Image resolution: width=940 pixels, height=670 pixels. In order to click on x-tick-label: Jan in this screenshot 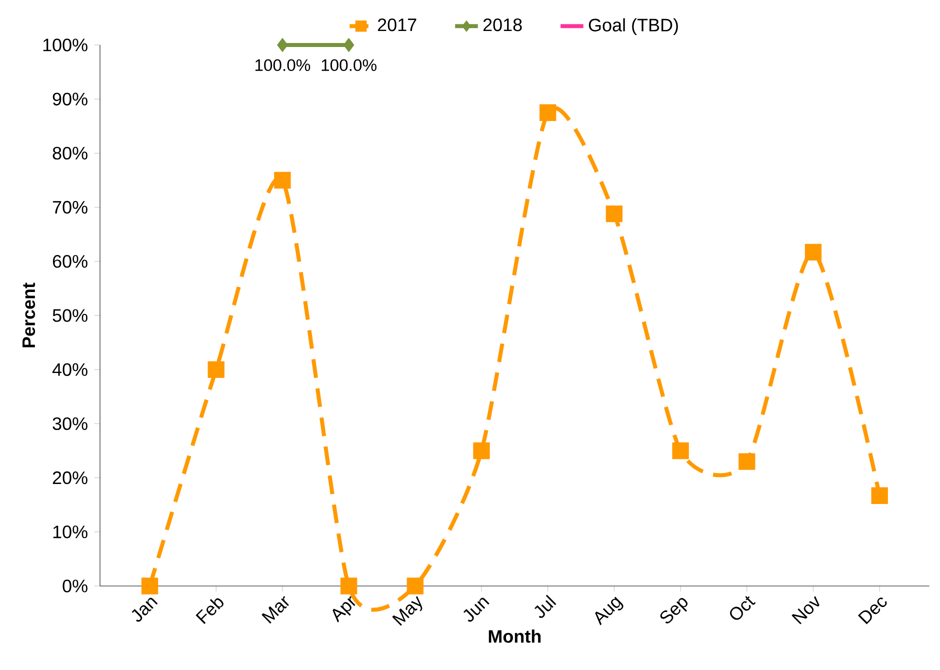, I will do `click(145, 610)`.